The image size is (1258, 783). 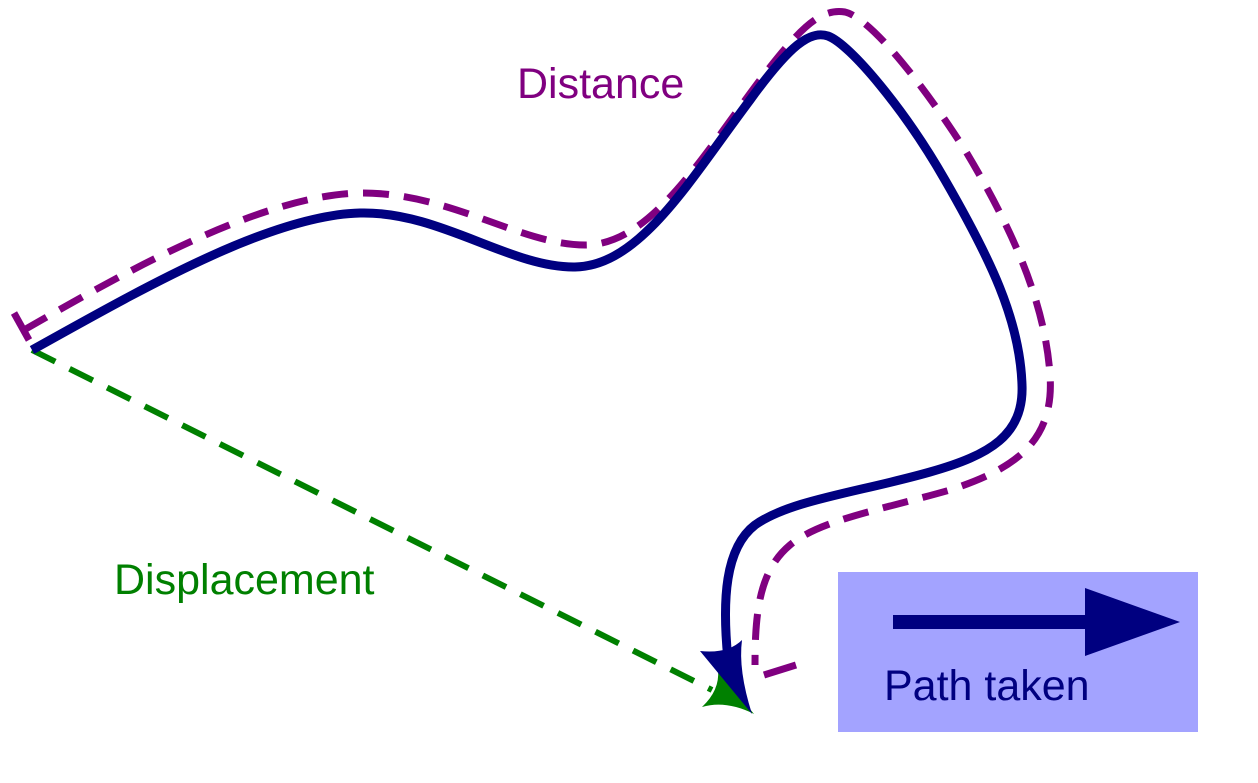 I want to click on legend: Path taken, so click(x=1018, y=652).